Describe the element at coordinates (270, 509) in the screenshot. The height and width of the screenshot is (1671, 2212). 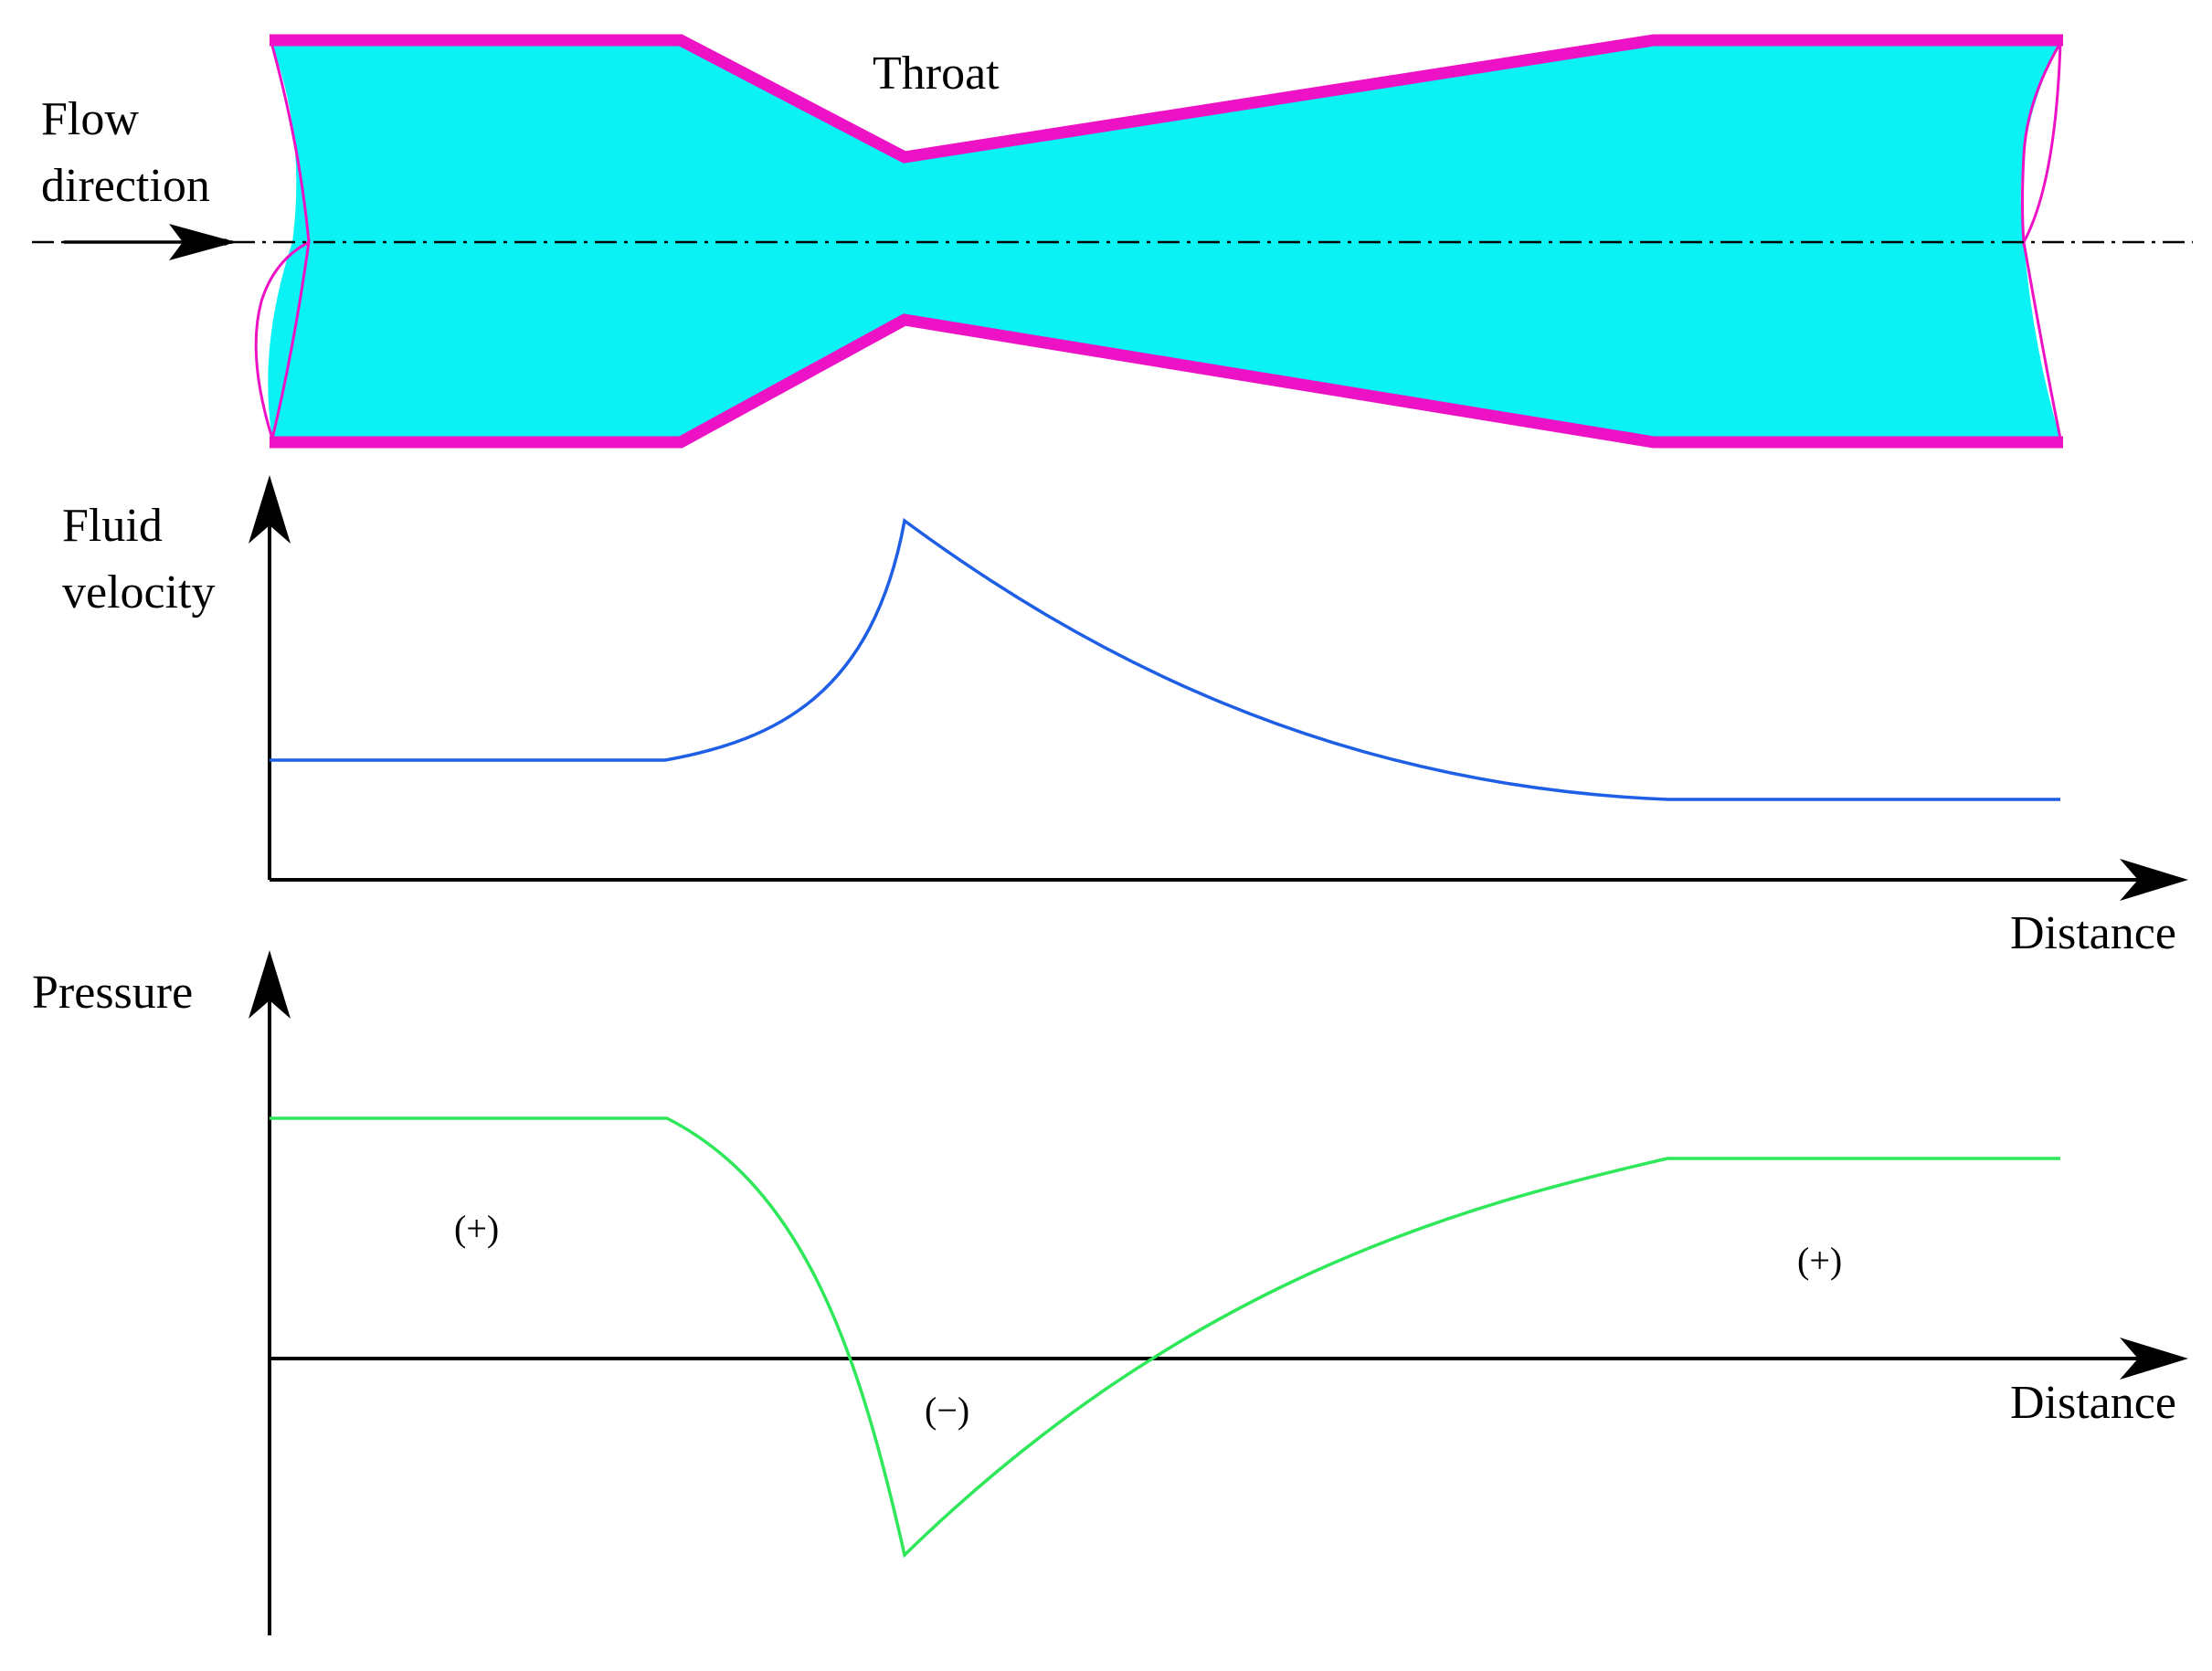
I see `velocity-y-axis-arrow-icon` at that location.